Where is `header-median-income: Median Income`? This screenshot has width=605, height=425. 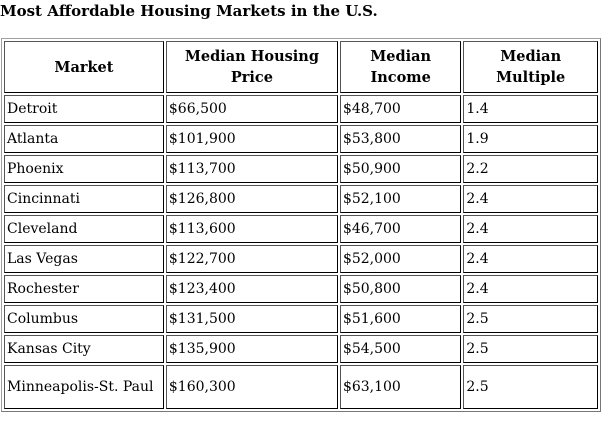 header-median-income: Median Income is located at coordinates (400, 67).